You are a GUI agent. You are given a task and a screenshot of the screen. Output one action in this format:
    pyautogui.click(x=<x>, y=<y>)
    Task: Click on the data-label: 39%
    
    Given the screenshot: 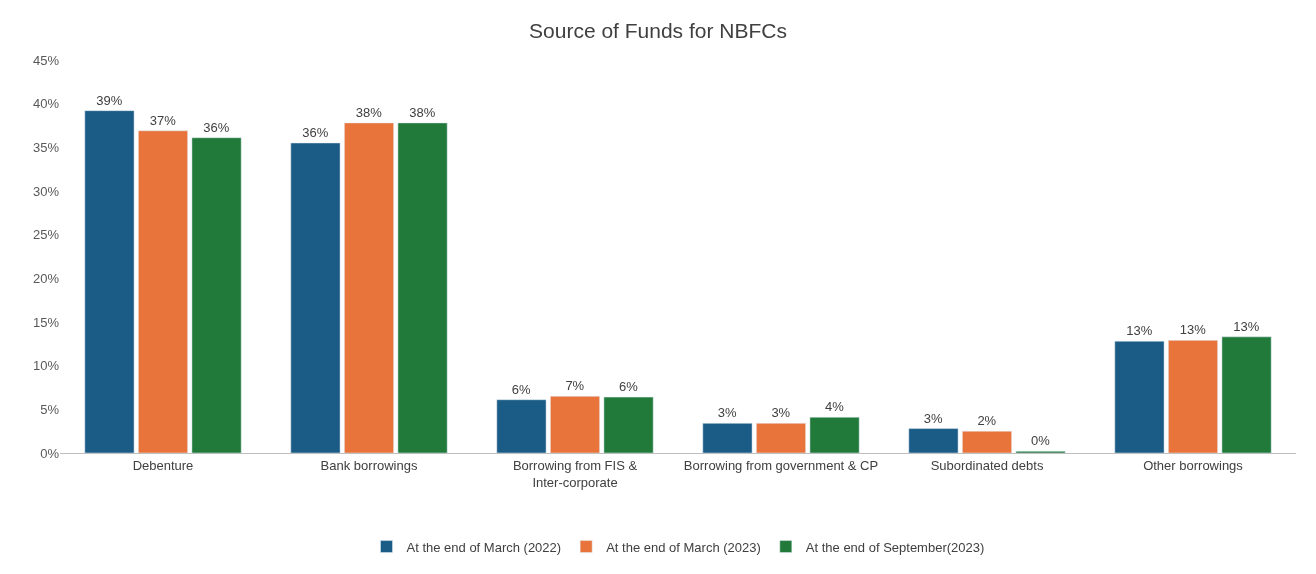 What is the action you would take?
    pyautogui.click(x=109, y=100)
    